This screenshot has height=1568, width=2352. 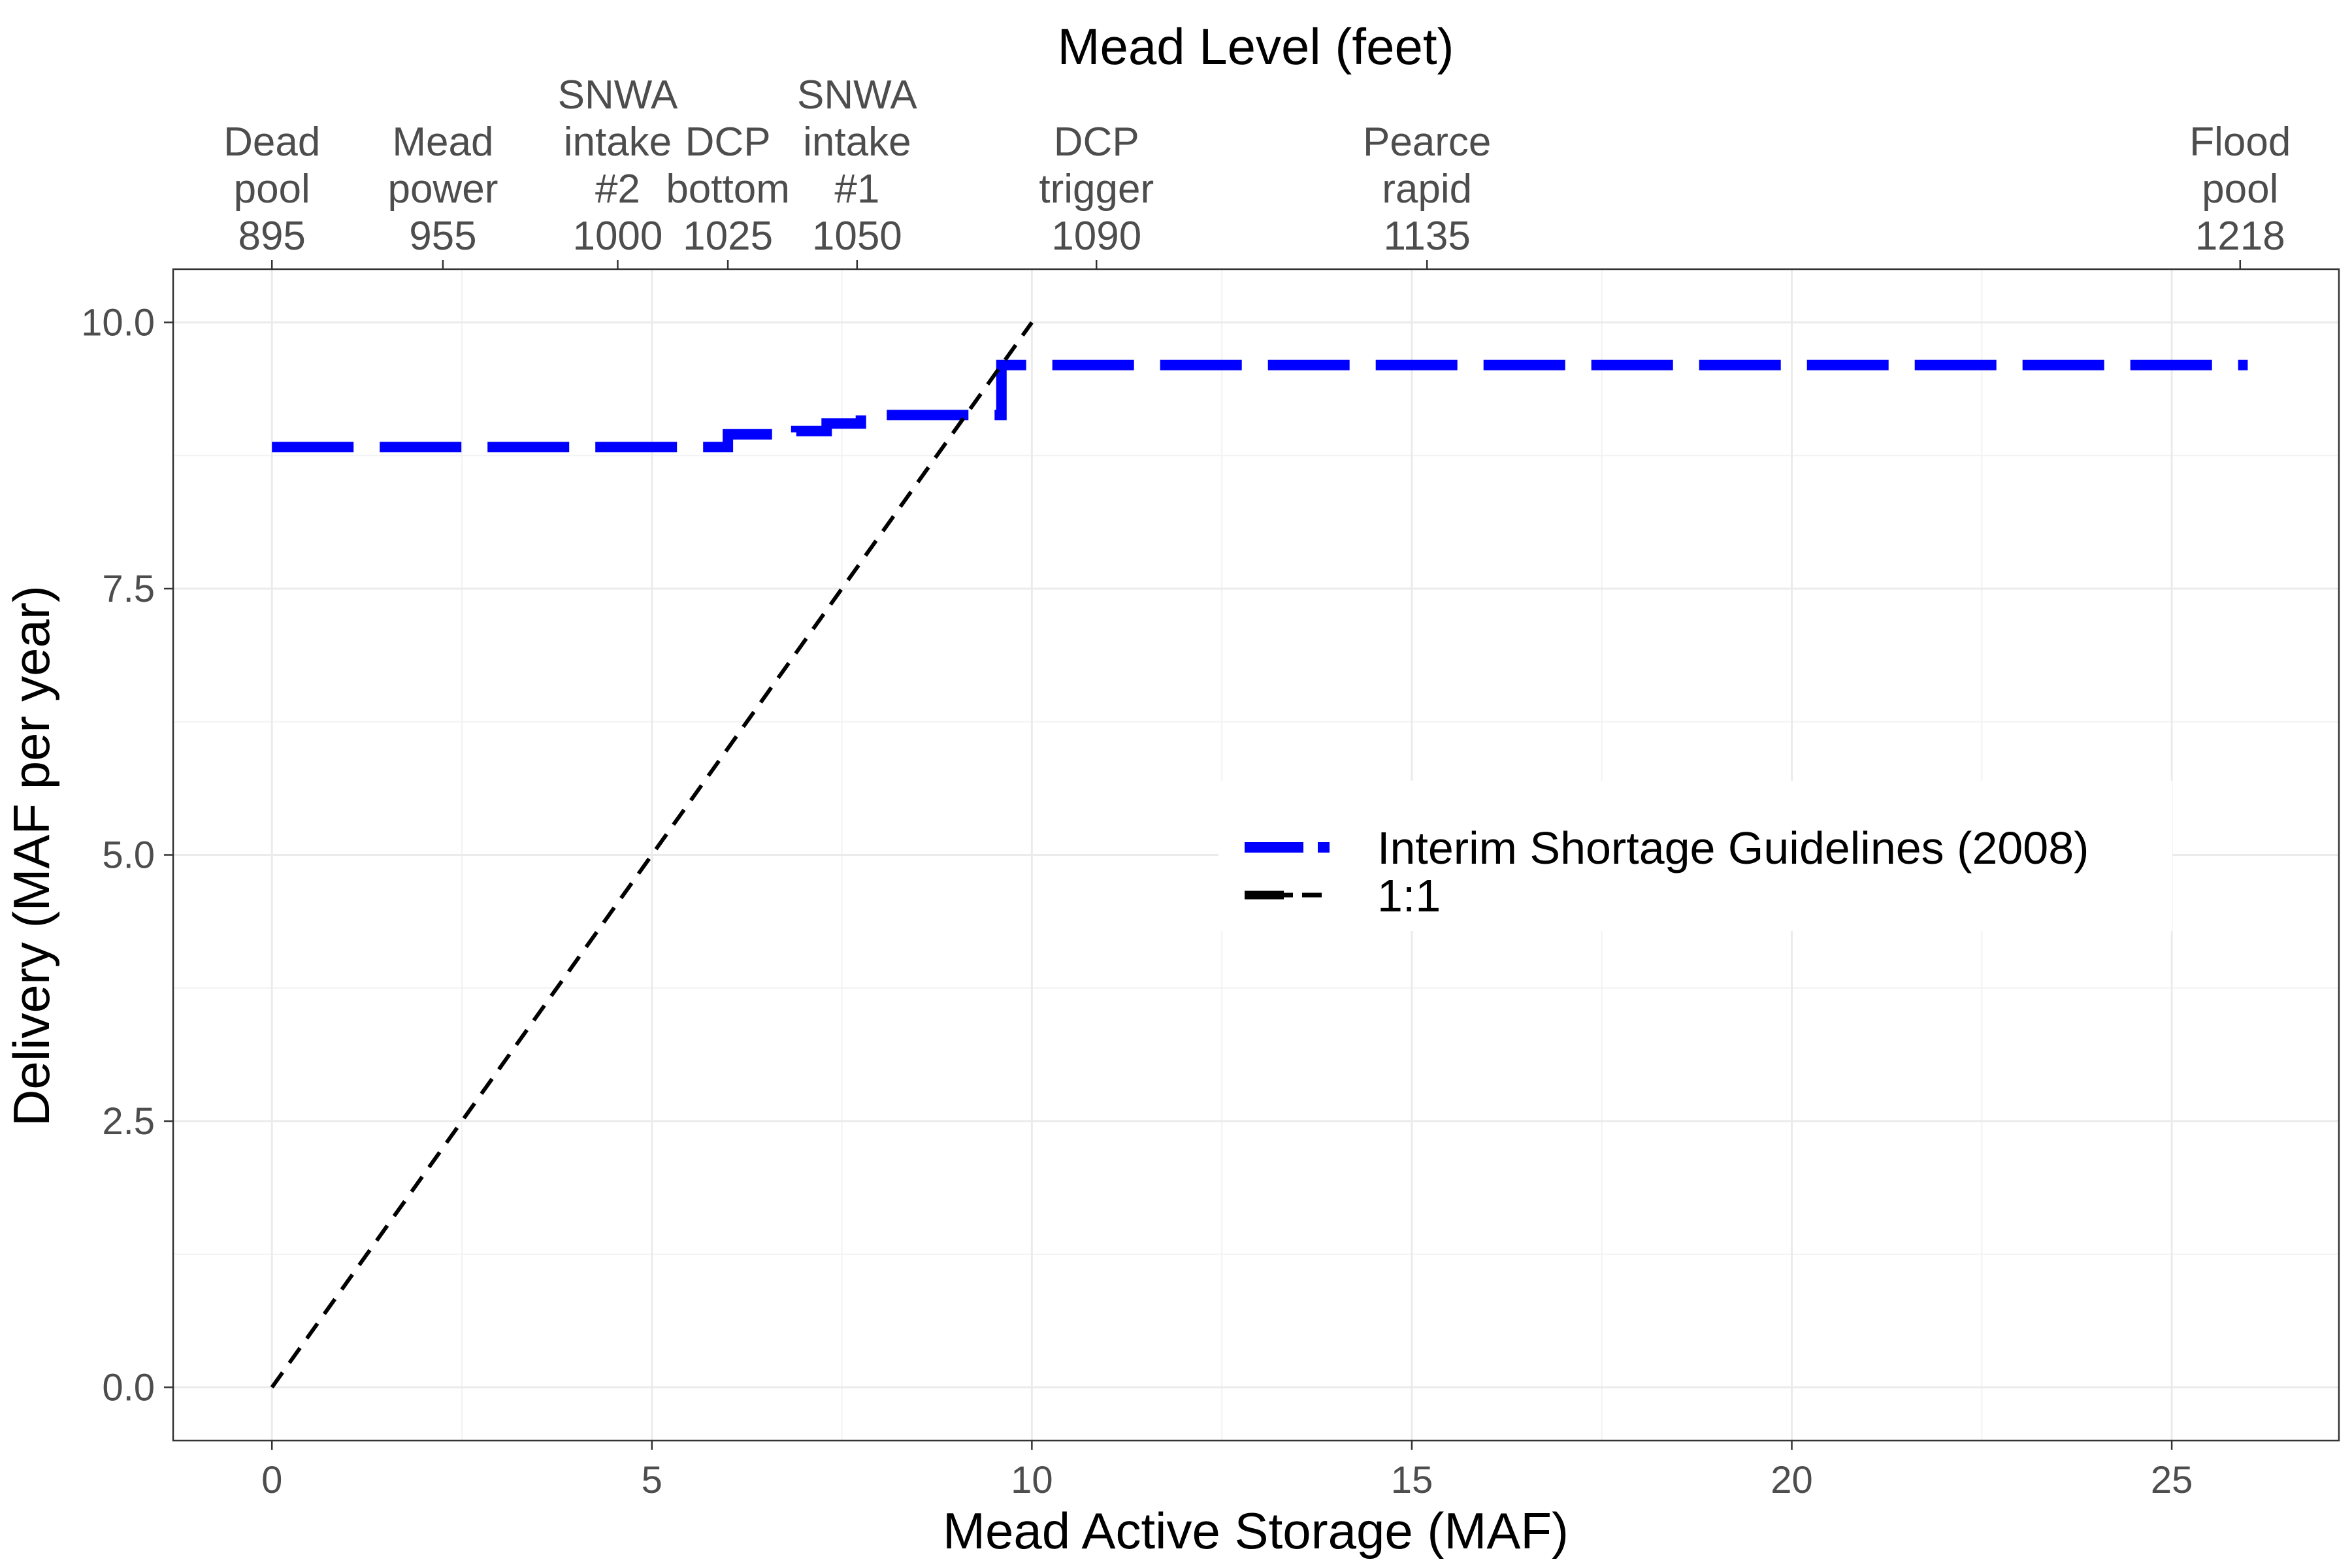 I want to click on y-tick-label: 5.0, so click(x=128, y=855).